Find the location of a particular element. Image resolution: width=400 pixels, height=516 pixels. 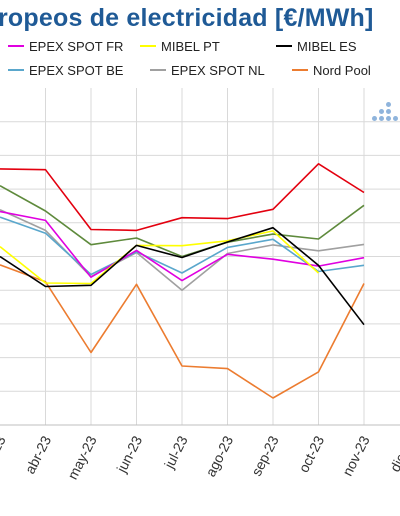

x-tick-label: jul-23 is located at coordinates (175, 452).